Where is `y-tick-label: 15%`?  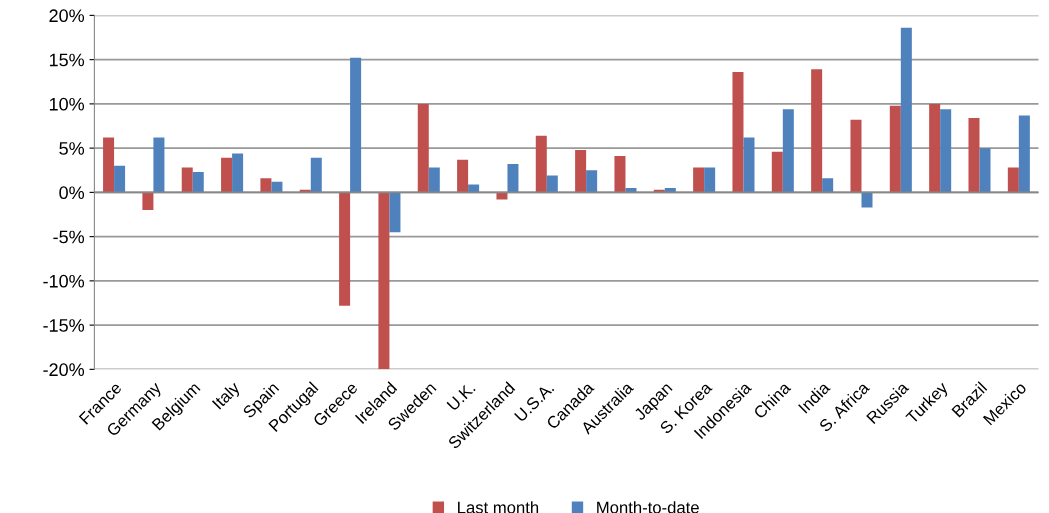
y-tick-label: 15% is located at coordinates (67, 60).